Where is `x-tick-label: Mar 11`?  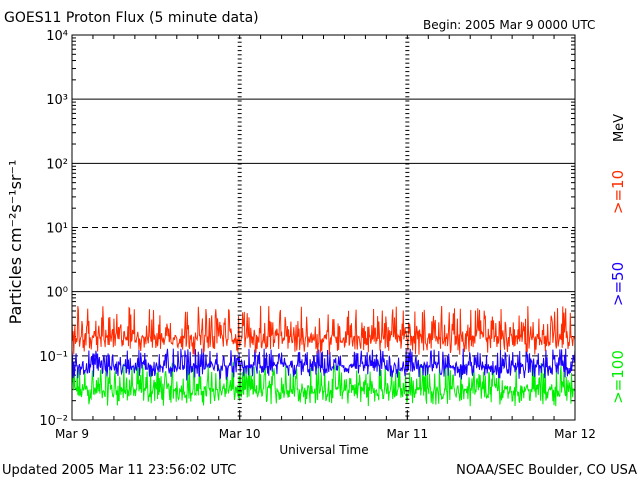
x-tick-label: Mar 11 is located at coordinates (407, 434).